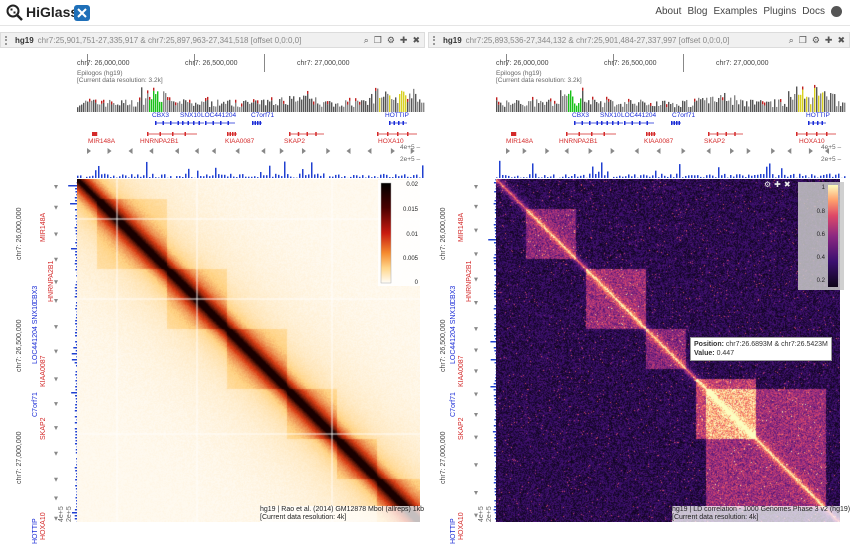 This screenshot has width=850, height=544. I want to click on colorbar: 1 0.8 0.6 0.4 0.2, so click(821, 236).